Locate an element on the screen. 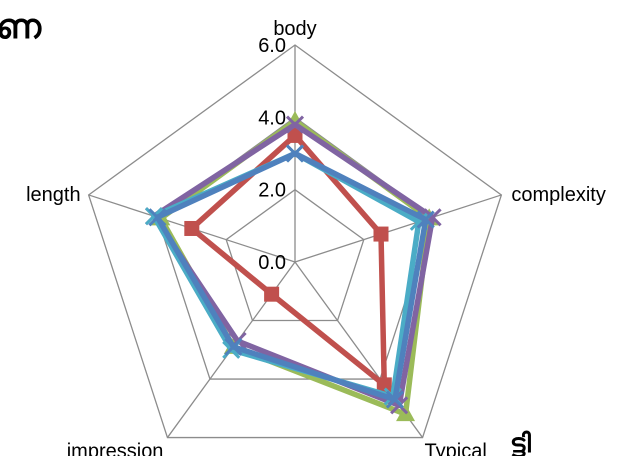  axis-label: body is located at coordinates (294, 29).